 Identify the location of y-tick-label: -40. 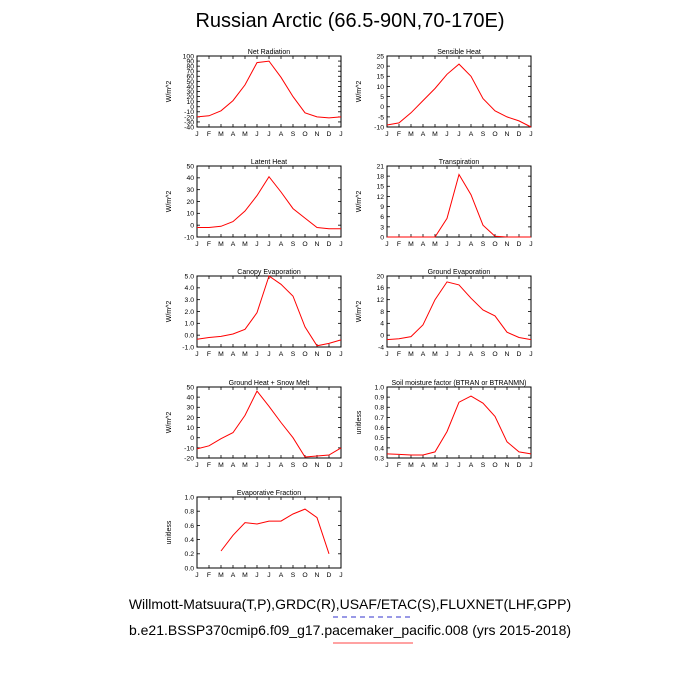
(189, 127).